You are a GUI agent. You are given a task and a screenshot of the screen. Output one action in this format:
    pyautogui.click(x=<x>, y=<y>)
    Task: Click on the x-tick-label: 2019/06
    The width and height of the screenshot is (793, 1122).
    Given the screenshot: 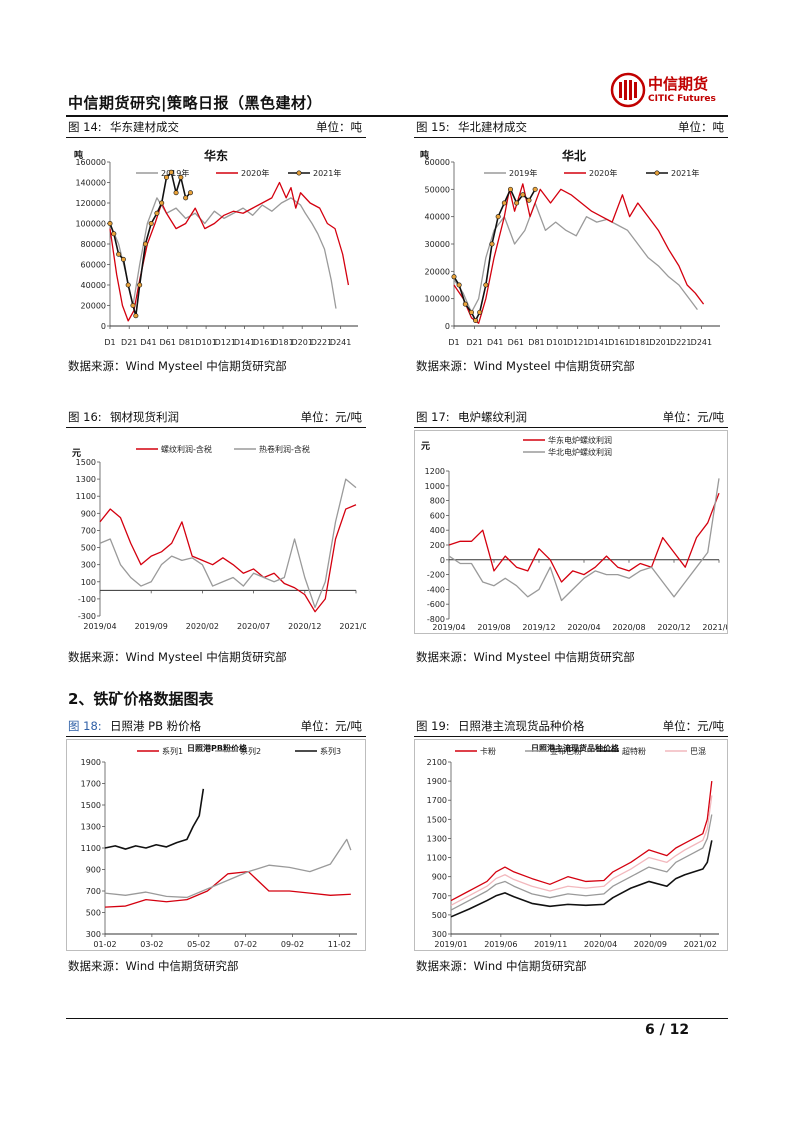 What is the action you would take?
    pyautogui.click(x=500, y=944)
    